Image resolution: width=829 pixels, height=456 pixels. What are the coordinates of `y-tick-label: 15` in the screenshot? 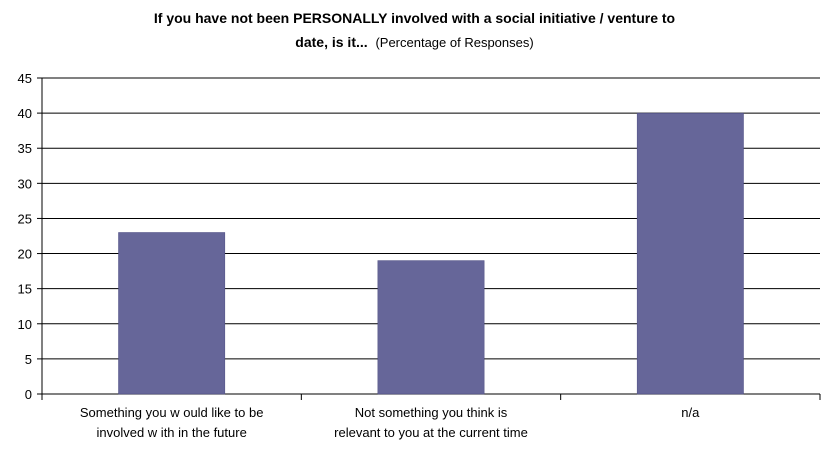 It's located at (25, 289).